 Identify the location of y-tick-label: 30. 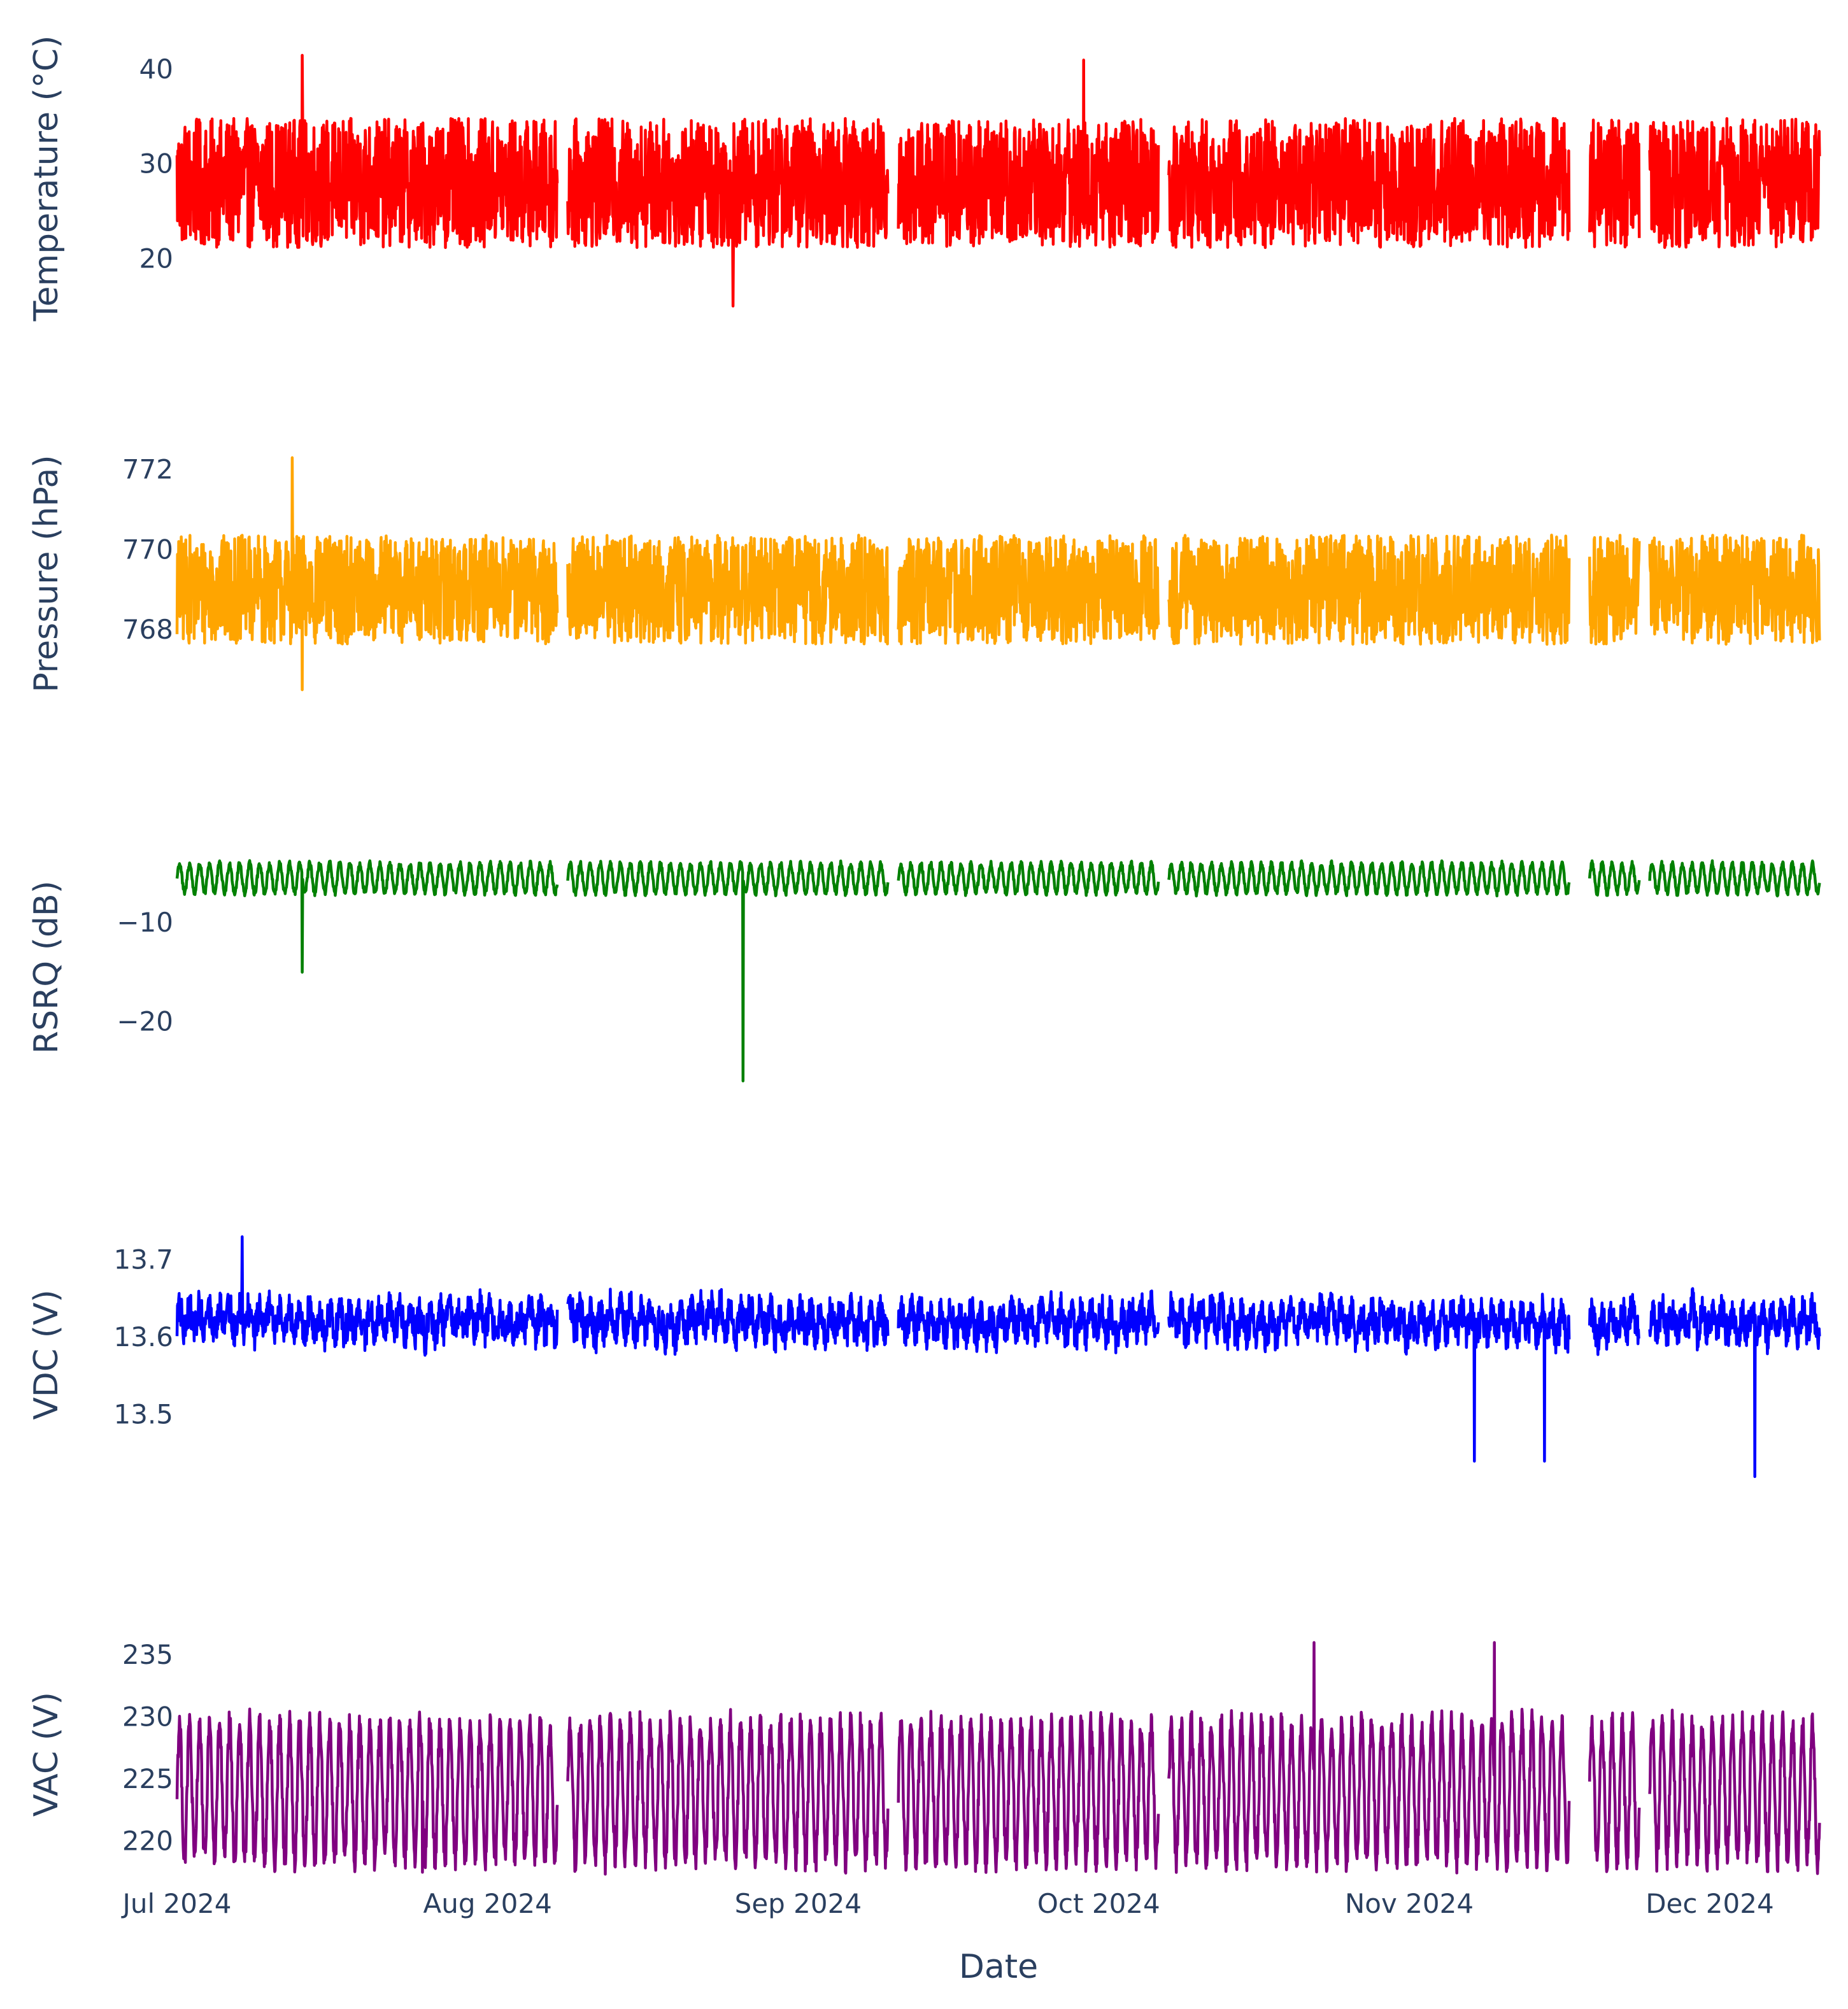
(156, 164).